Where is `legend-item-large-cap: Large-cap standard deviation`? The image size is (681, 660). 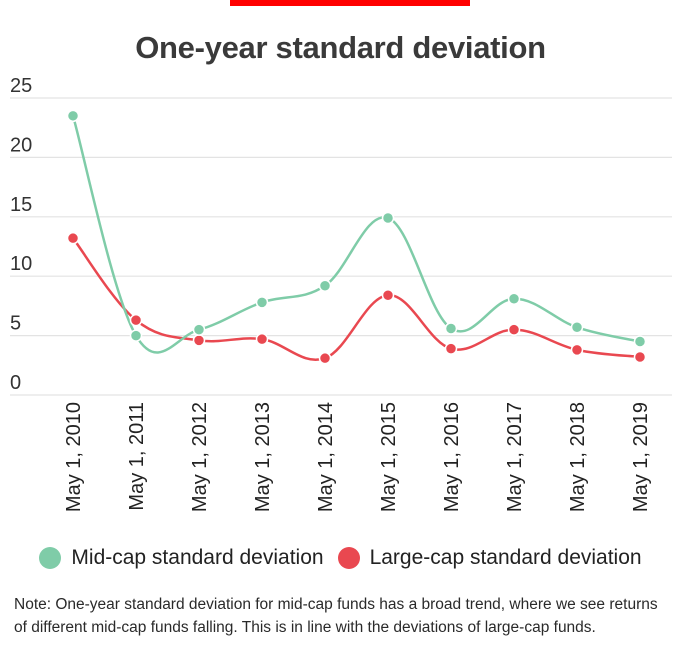
legend-item-large-cap: Large-cap standard deviation is located at coordinates (489, 558).